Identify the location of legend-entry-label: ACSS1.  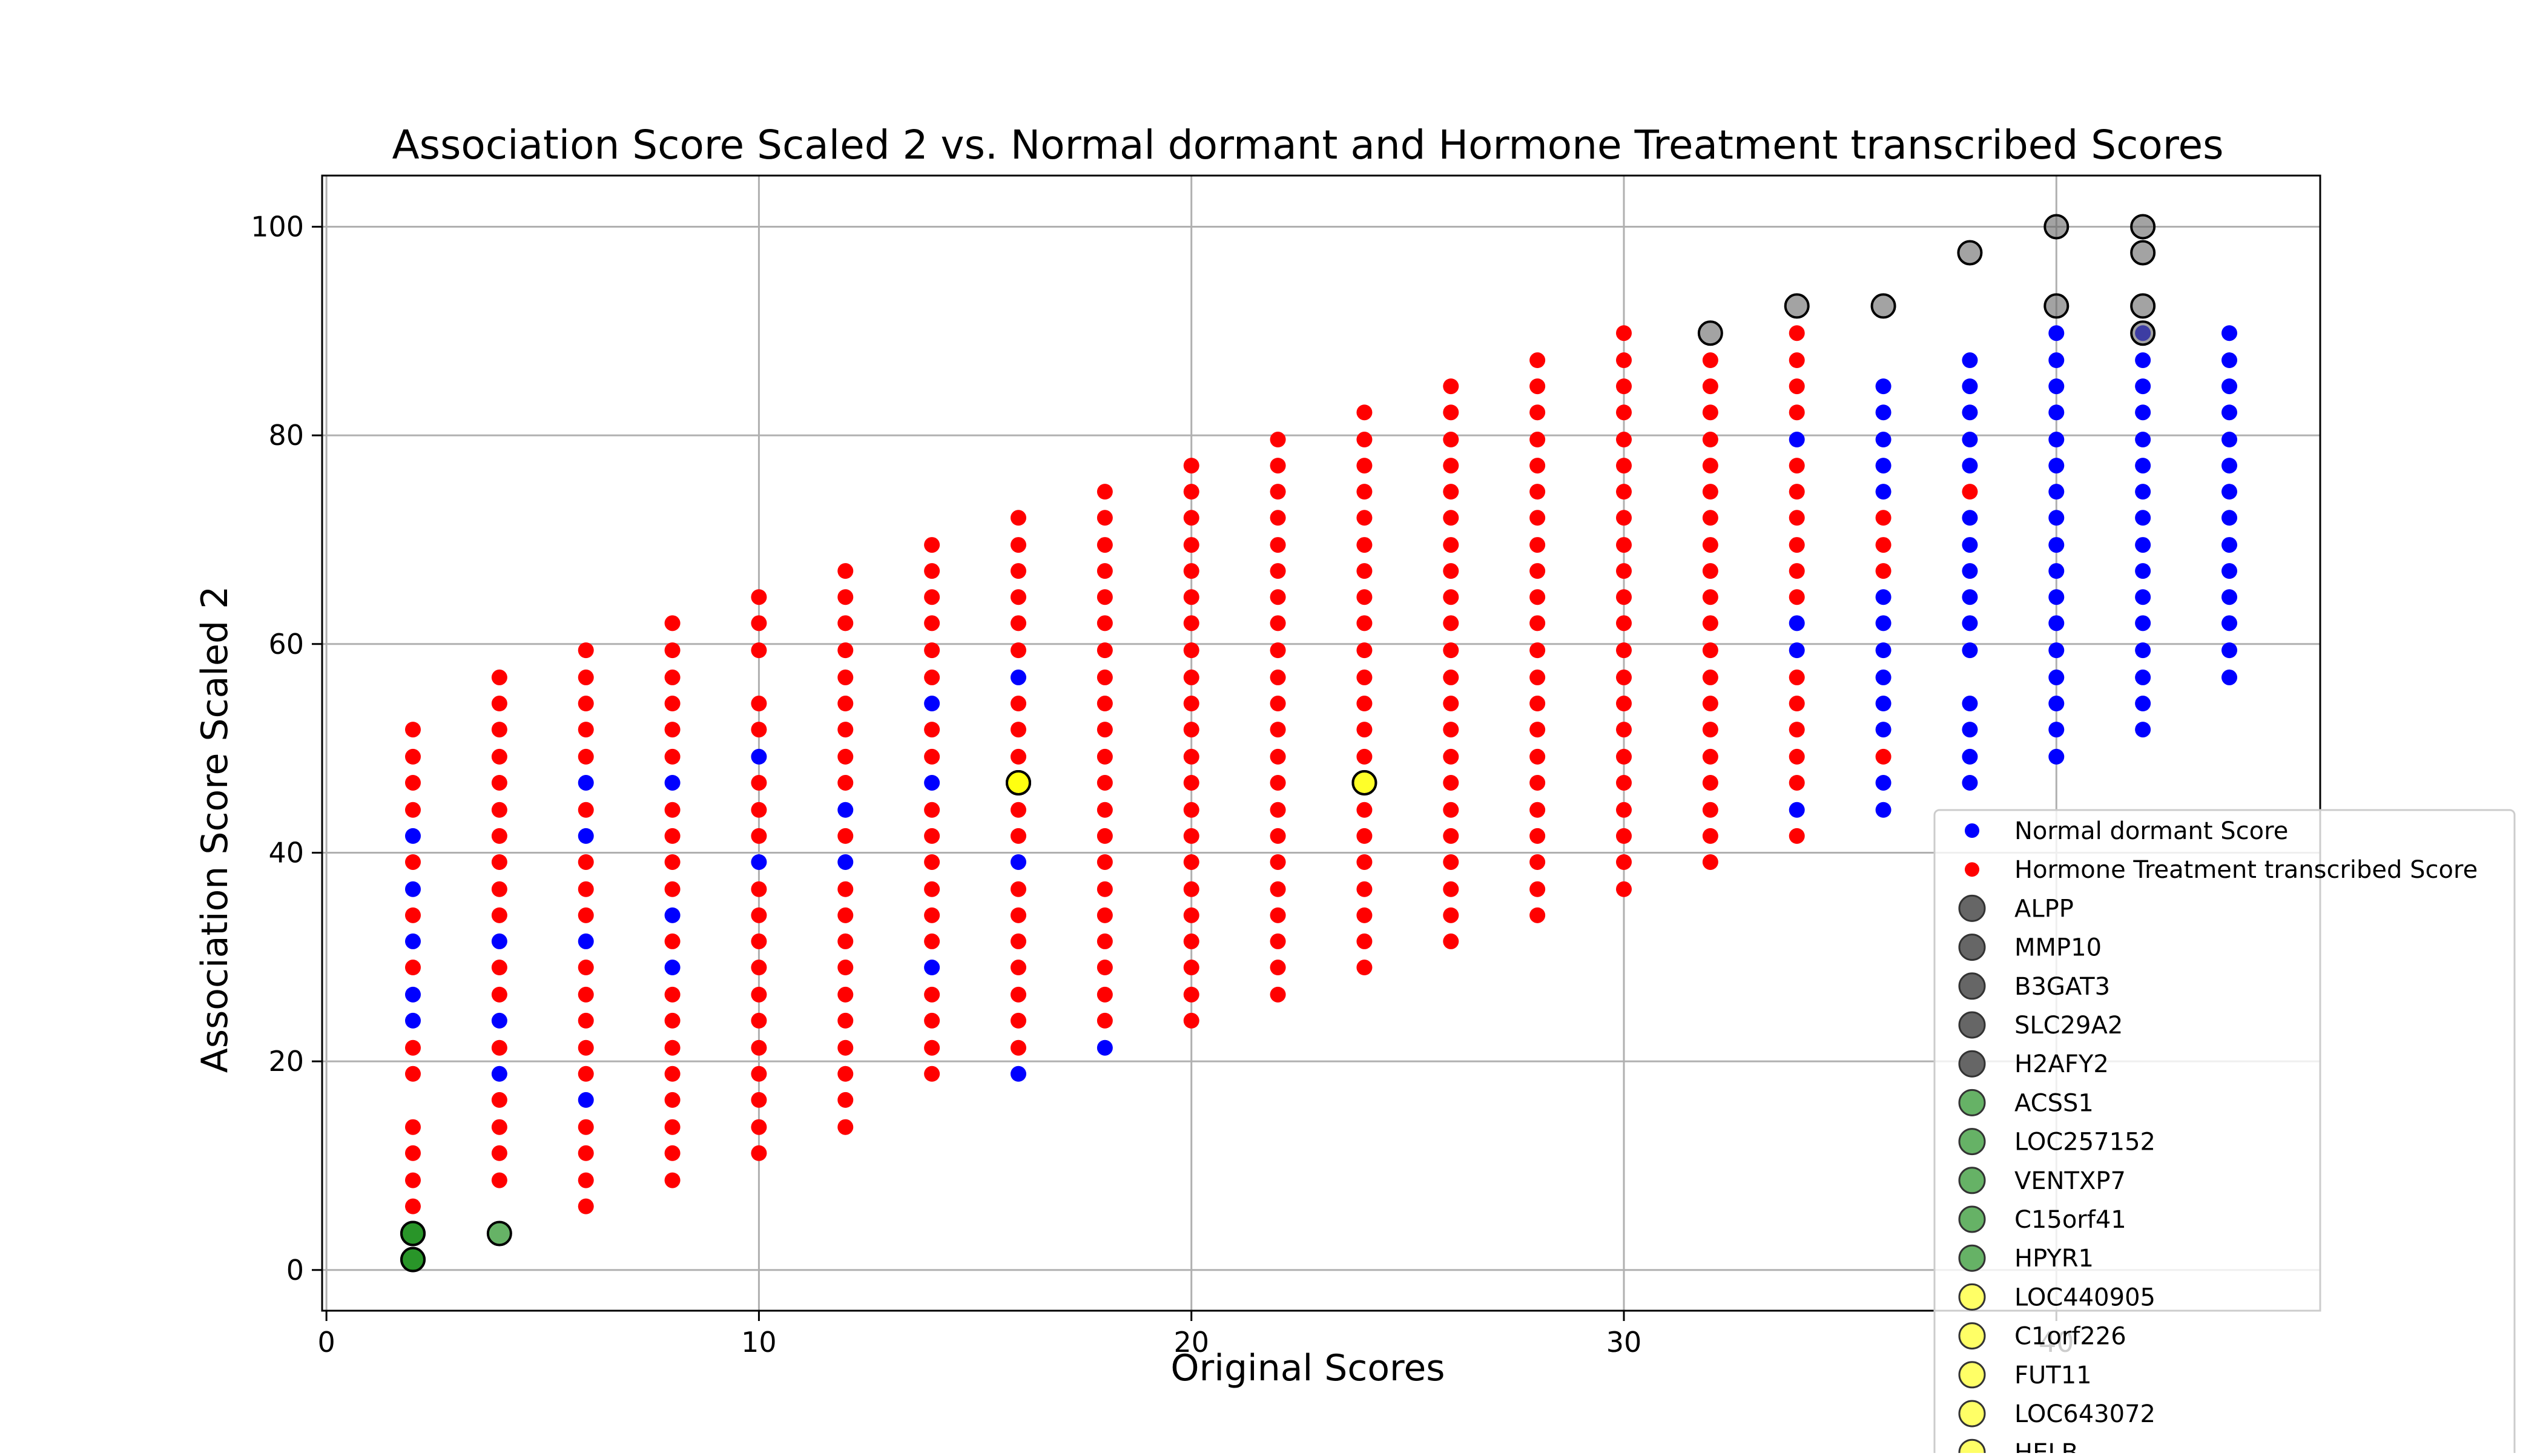
(2054, 1103).